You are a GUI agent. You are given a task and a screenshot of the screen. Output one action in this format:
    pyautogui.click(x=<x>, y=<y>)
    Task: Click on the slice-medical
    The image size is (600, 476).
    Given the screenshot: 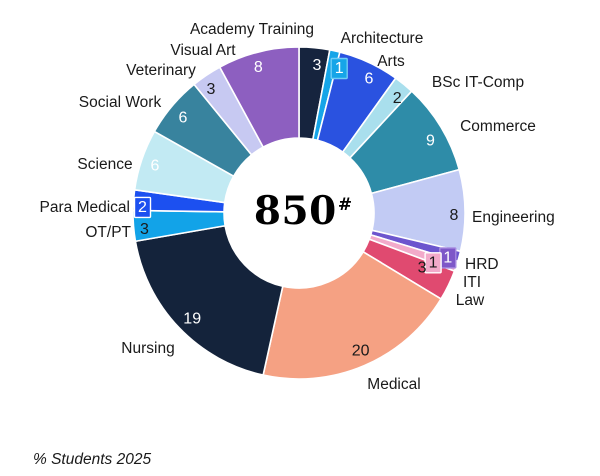 What is the action you would take?
    pyautogui.click(x=352, y=315)
    